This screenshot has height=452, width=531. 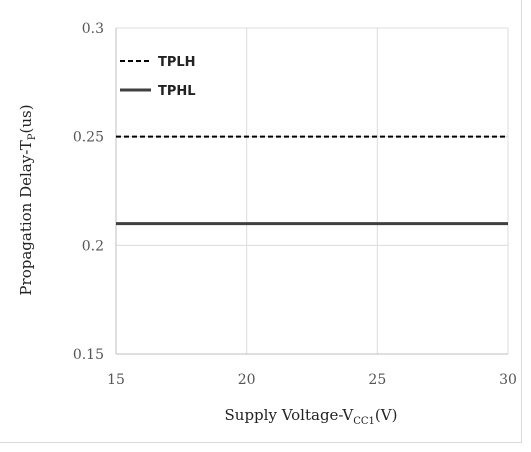 I want to click on x-tick-label: 25, so click(x=377, y=380).